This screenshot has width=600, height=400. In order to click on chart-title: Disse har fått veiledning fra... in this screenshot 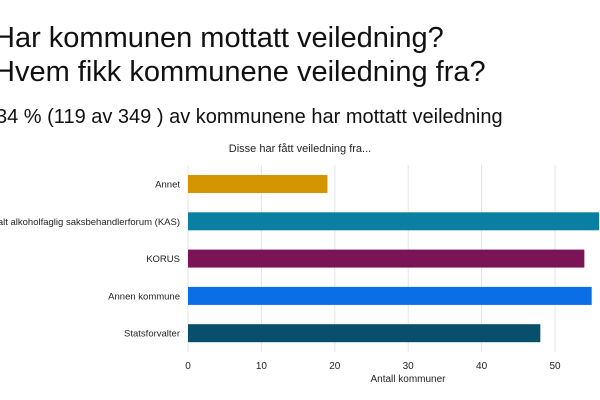, I will do `click(300, 149)`.